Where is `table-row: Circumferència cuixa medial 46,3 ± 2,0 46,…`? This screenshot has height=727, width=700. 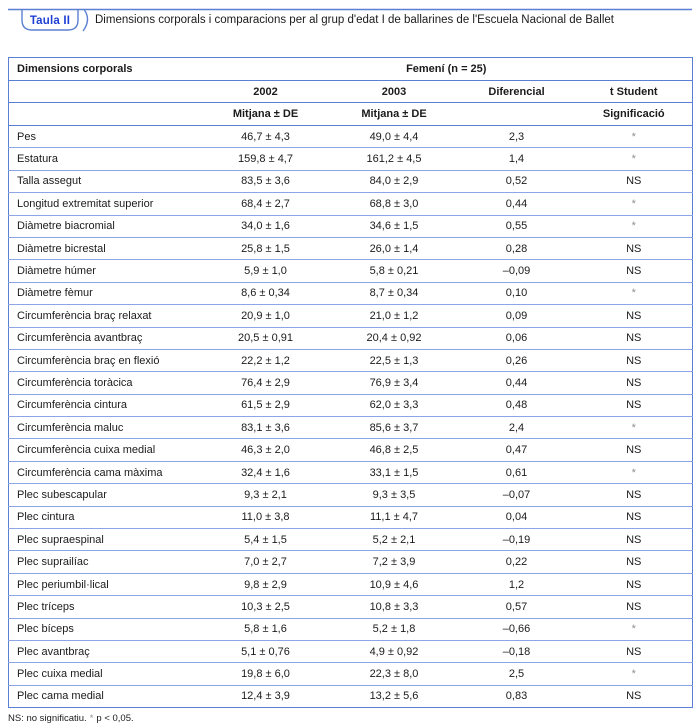
table-row: Circumferència cuixa medial 46,3 ± 2,0 46,… is located at coordinates (350, 450).